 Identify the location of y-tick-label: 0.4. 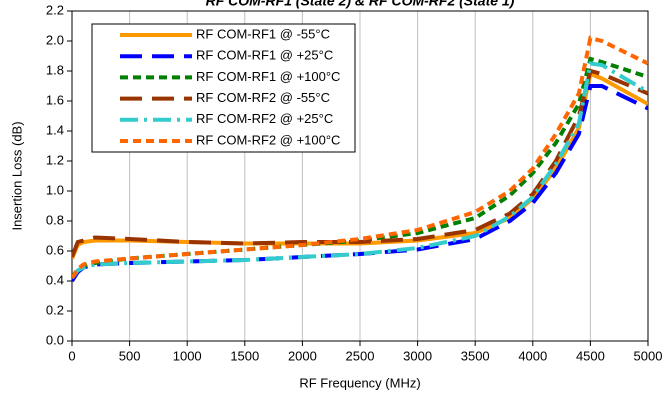
(55, 279).